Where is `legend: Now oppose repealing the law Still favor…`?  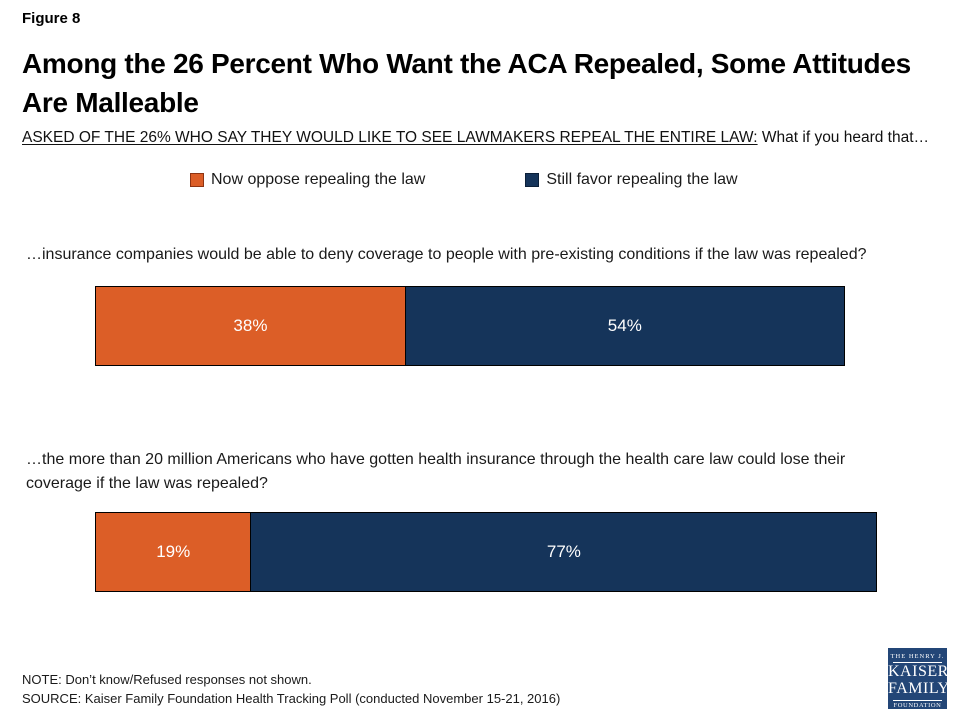 legend: Now oppose repealing the law Still favor… is located at coordinates (464, 180).